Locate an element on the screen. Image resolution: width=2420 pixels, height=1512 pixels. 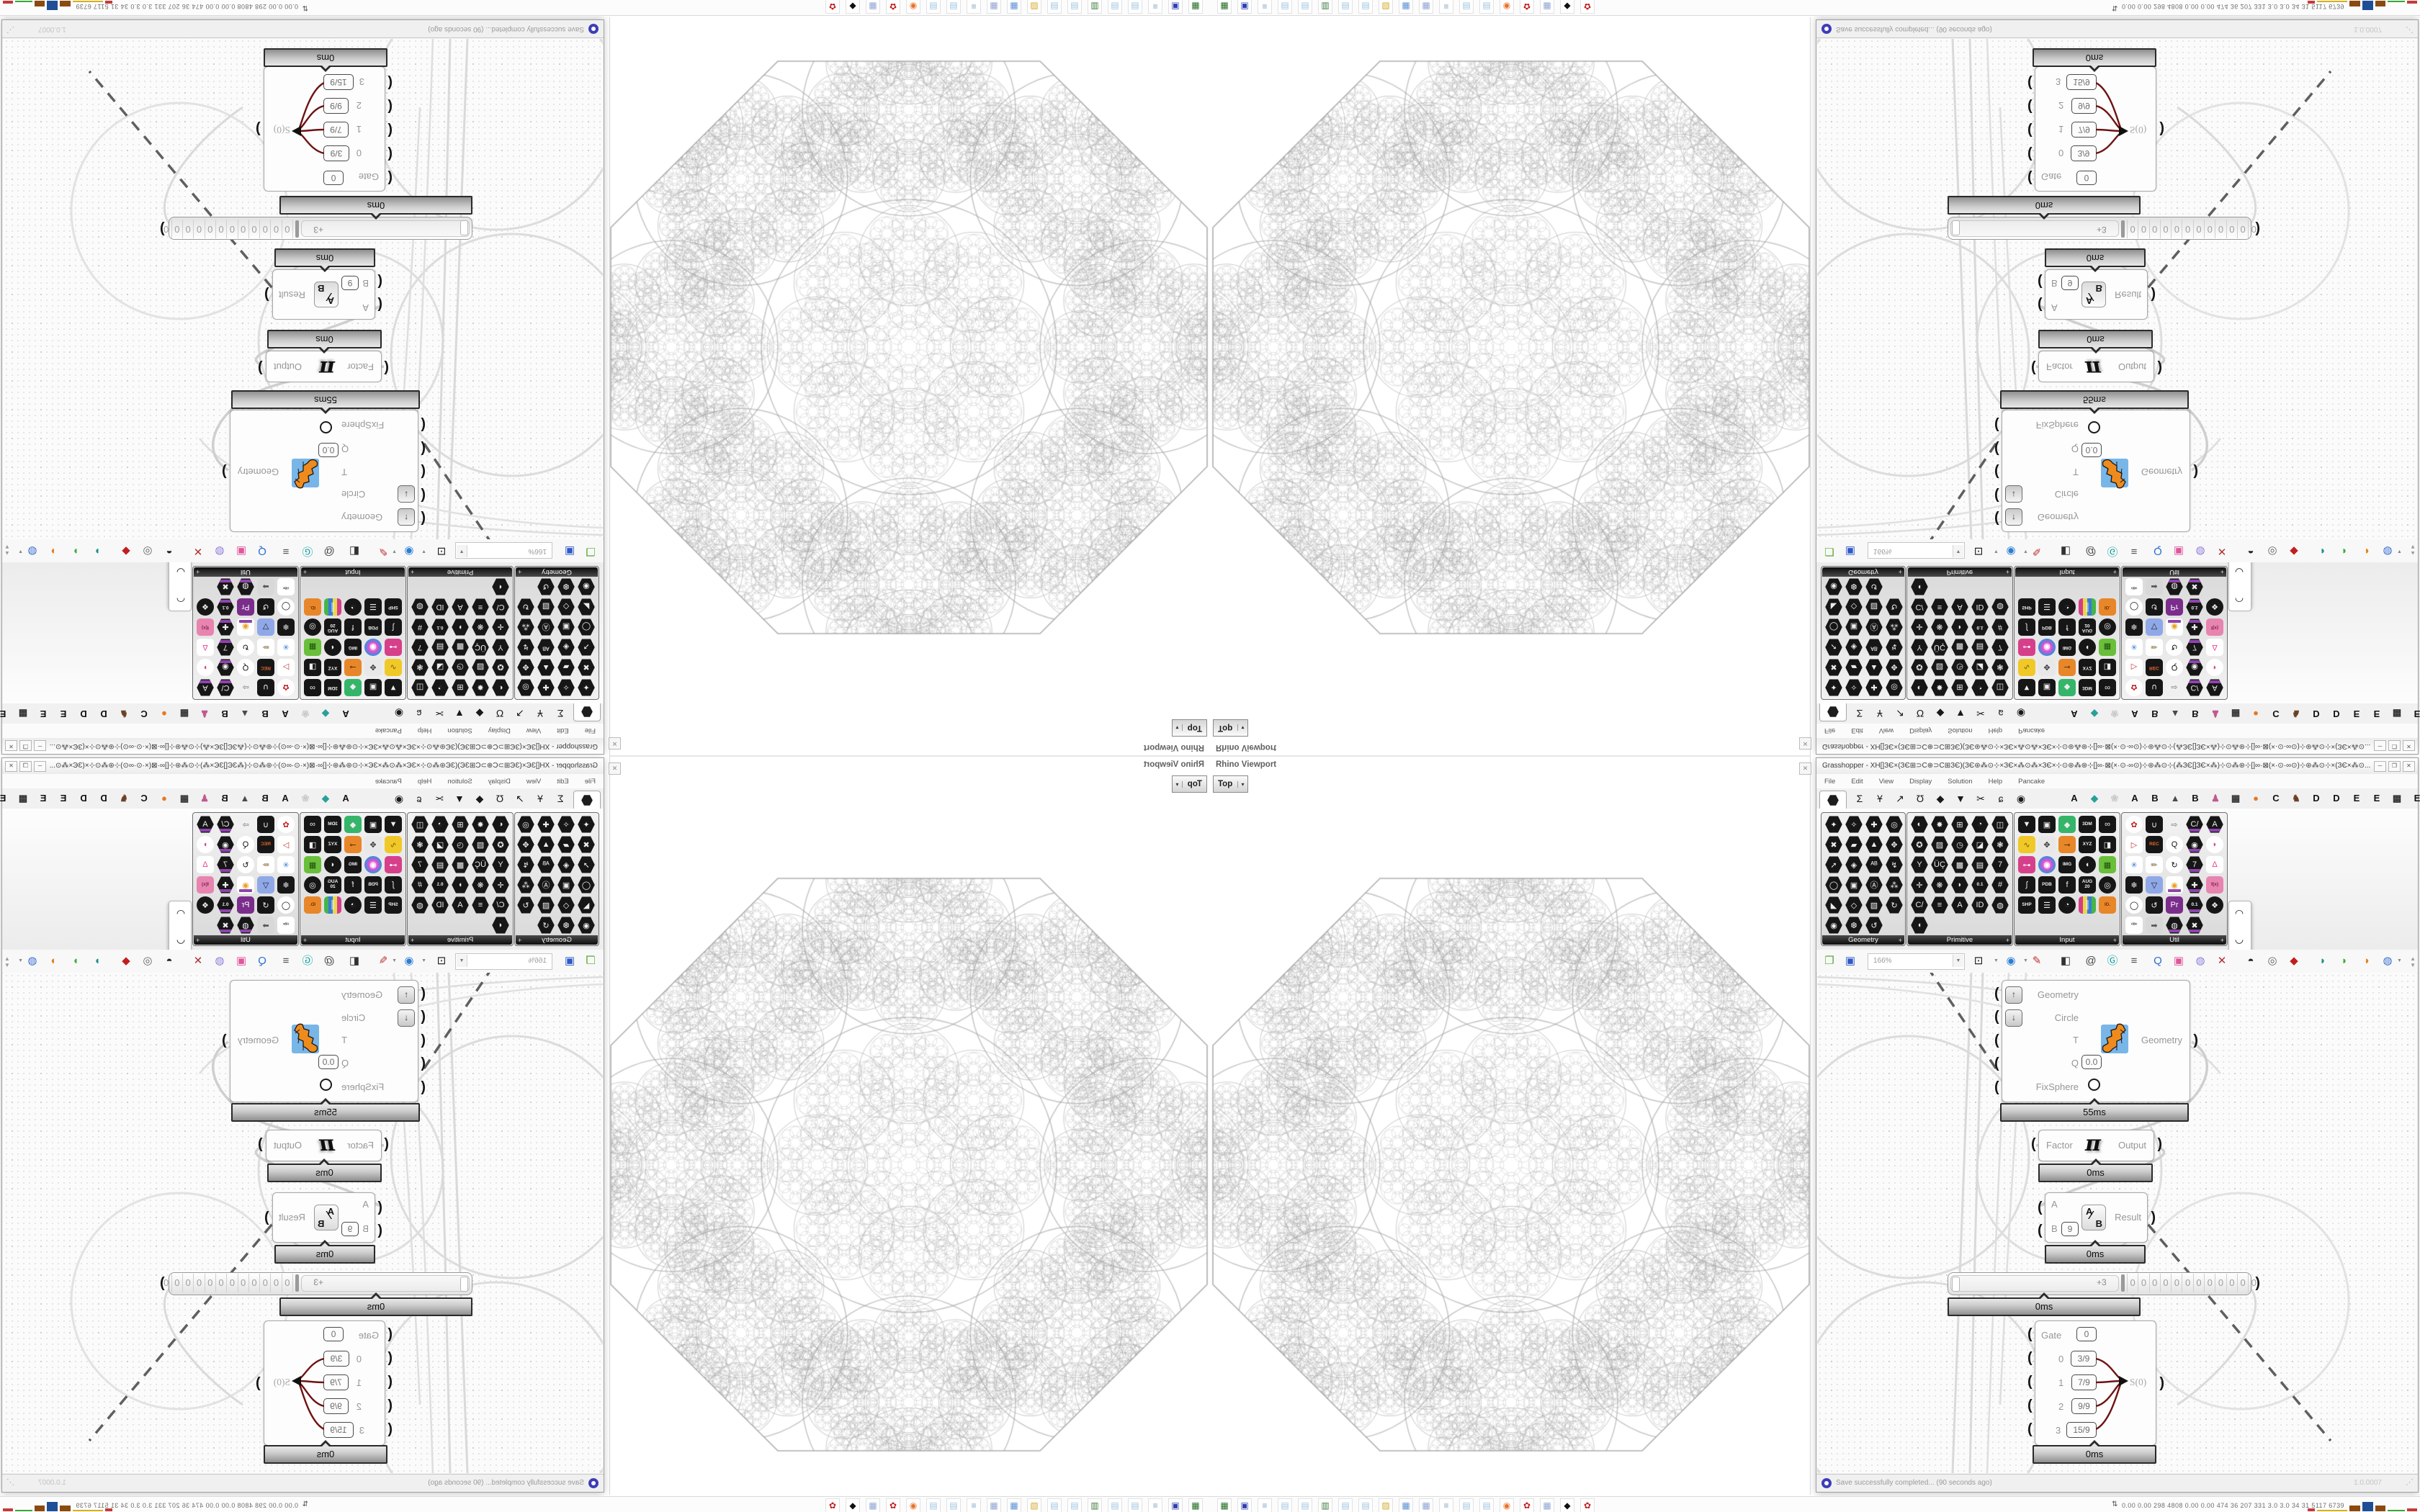
component-icon: ✖ is located at coordinates (586, 667).